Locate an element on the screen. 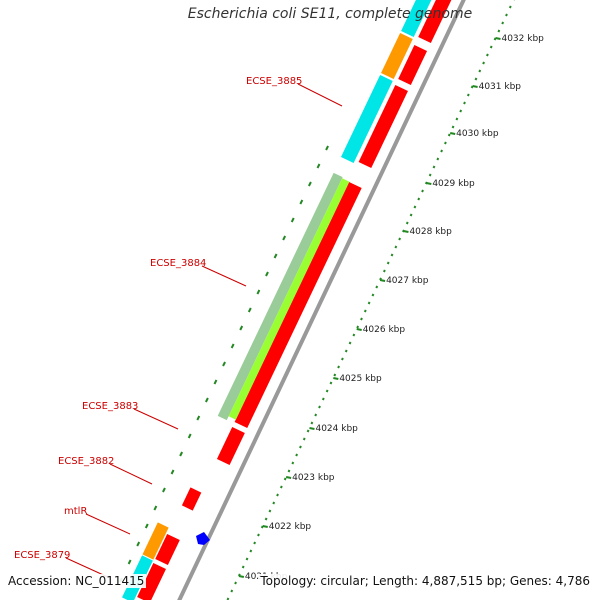  genome-title: Escherichia coli SE11, complete genome is located at coordinates (330, 14).